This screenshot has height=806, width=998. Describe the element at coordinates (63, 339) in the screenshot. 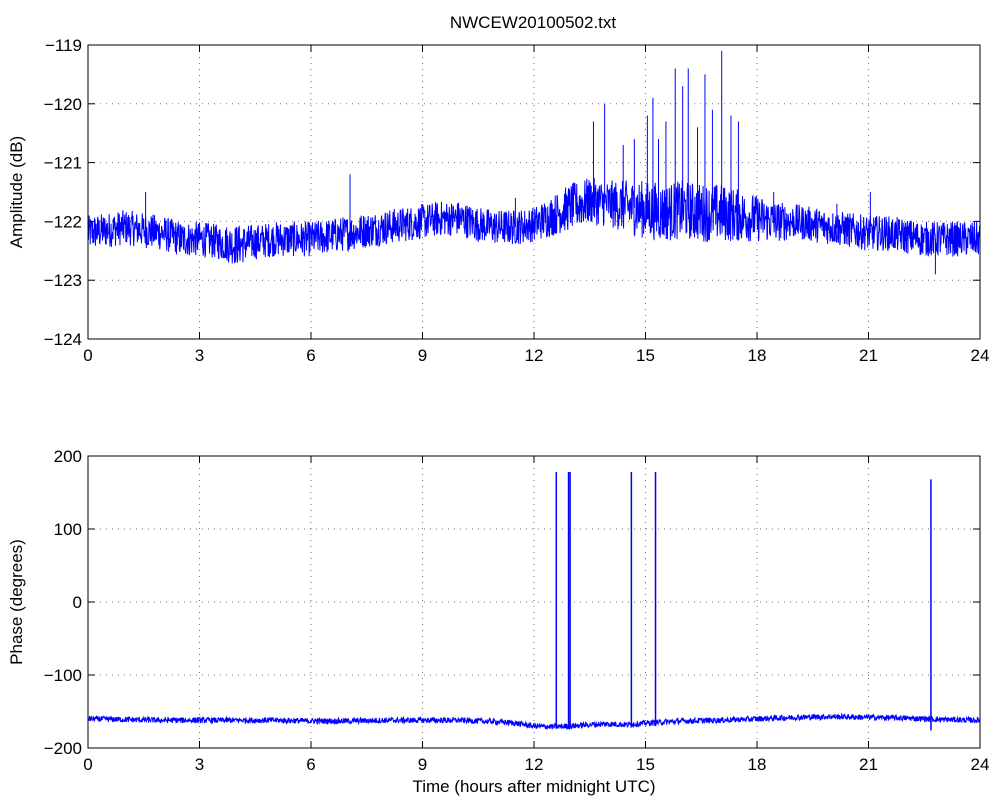

I see `plot1-y-tick-label: −124` at that location.